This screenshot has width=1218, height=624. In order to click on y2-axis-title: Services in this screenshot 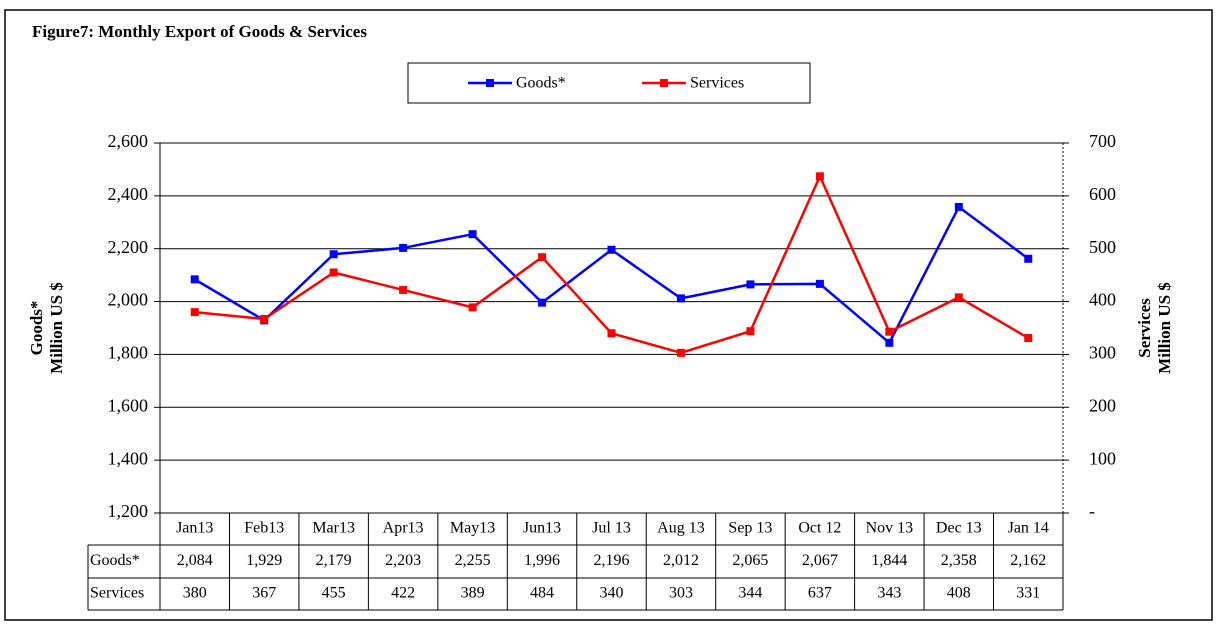, I will do `click(1144, 328)`.